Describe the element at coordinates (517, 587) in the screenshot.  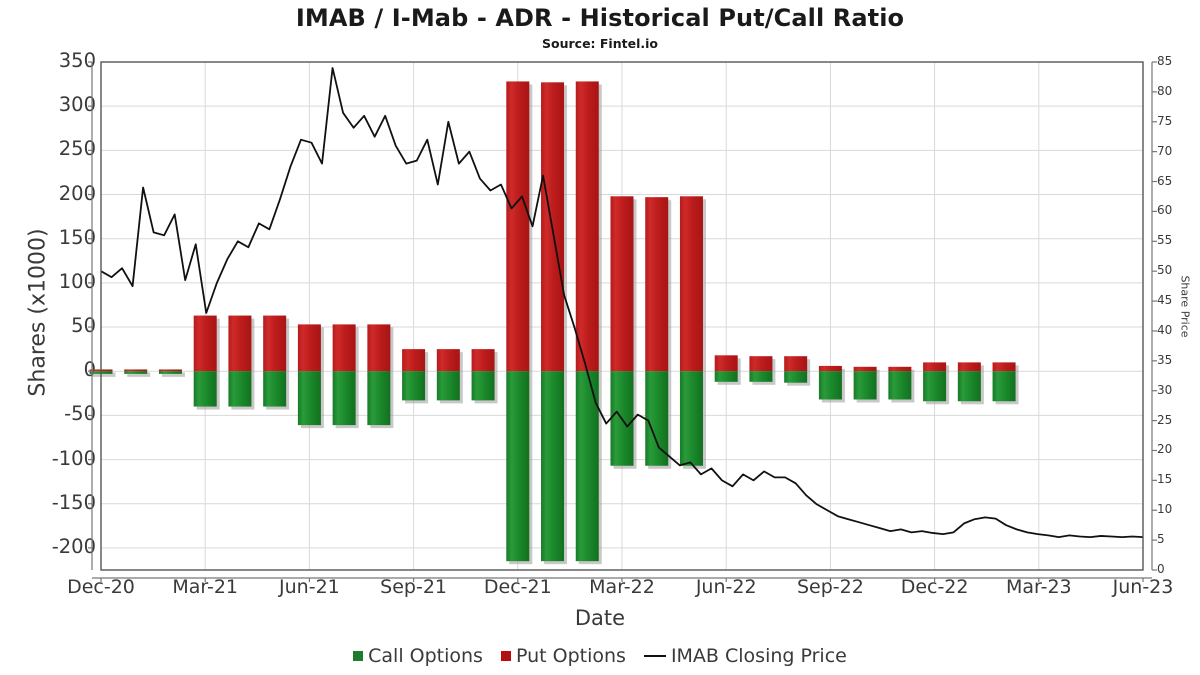
I see `x-axis-tick: Dec-21` at that location.